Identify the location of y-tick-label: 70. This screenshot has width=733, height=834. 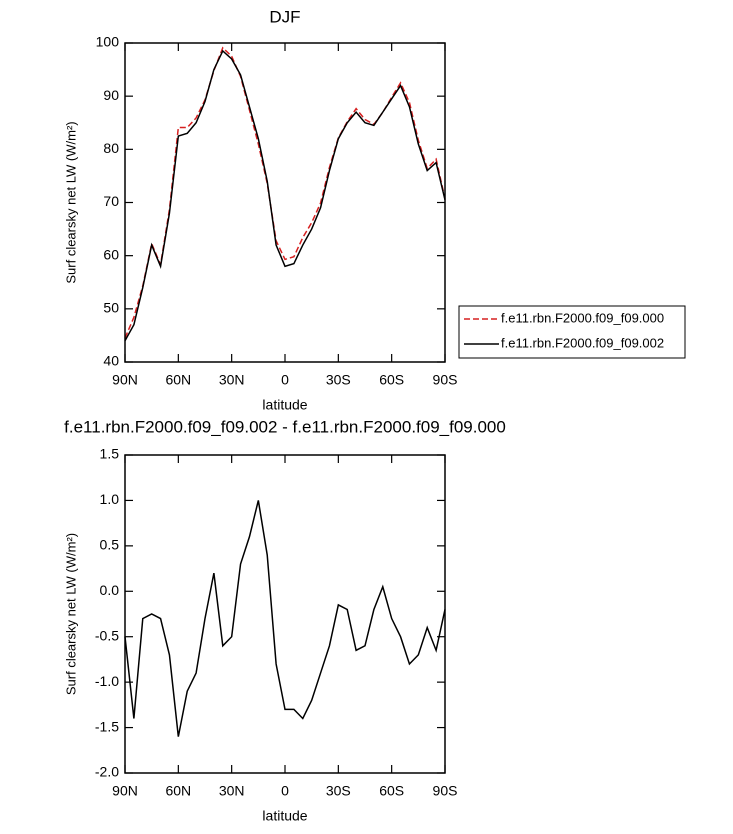
(111, 201).